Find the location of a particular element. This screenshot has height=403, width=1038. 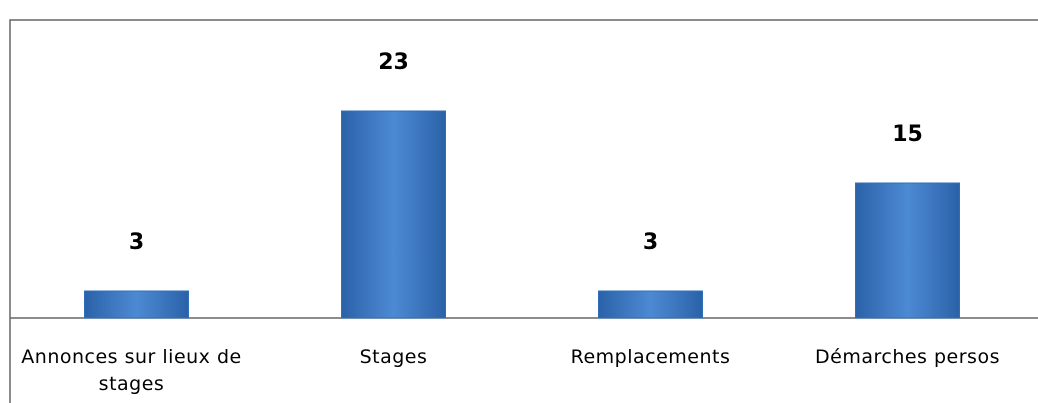

category-label: Remplacements is located at coordinates (650, 357).